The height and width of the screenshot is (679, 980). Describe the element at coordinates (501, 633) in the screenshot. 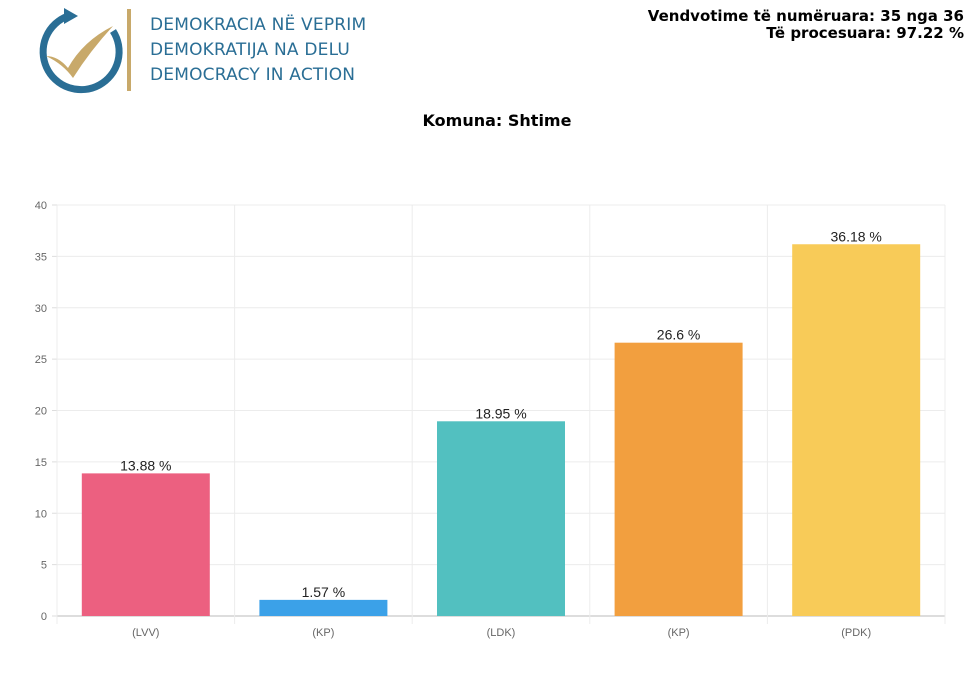

I see `x-tick-label: (LDK)` at that location.